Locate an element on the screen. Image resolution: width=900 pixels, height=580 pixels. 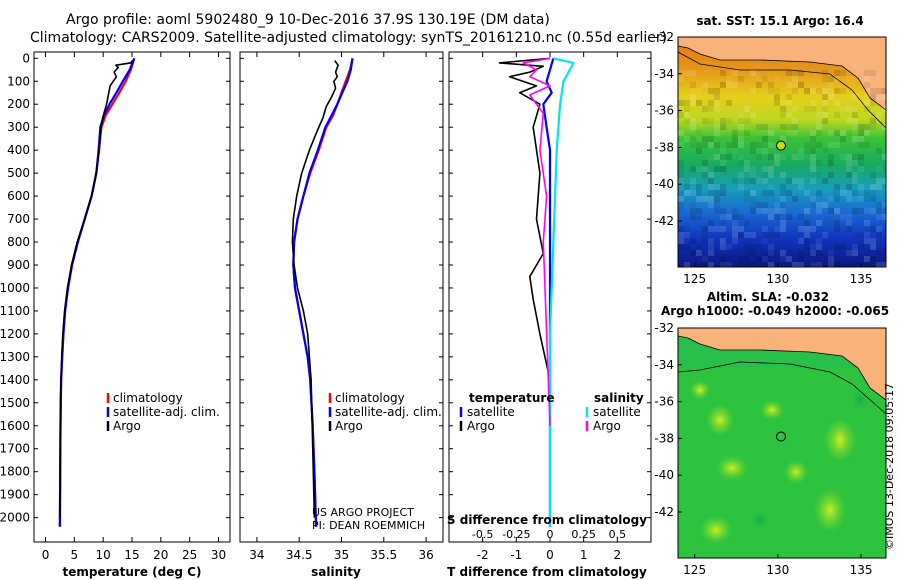
lat-tick-label: -36 is located at coordinates (664, 402).